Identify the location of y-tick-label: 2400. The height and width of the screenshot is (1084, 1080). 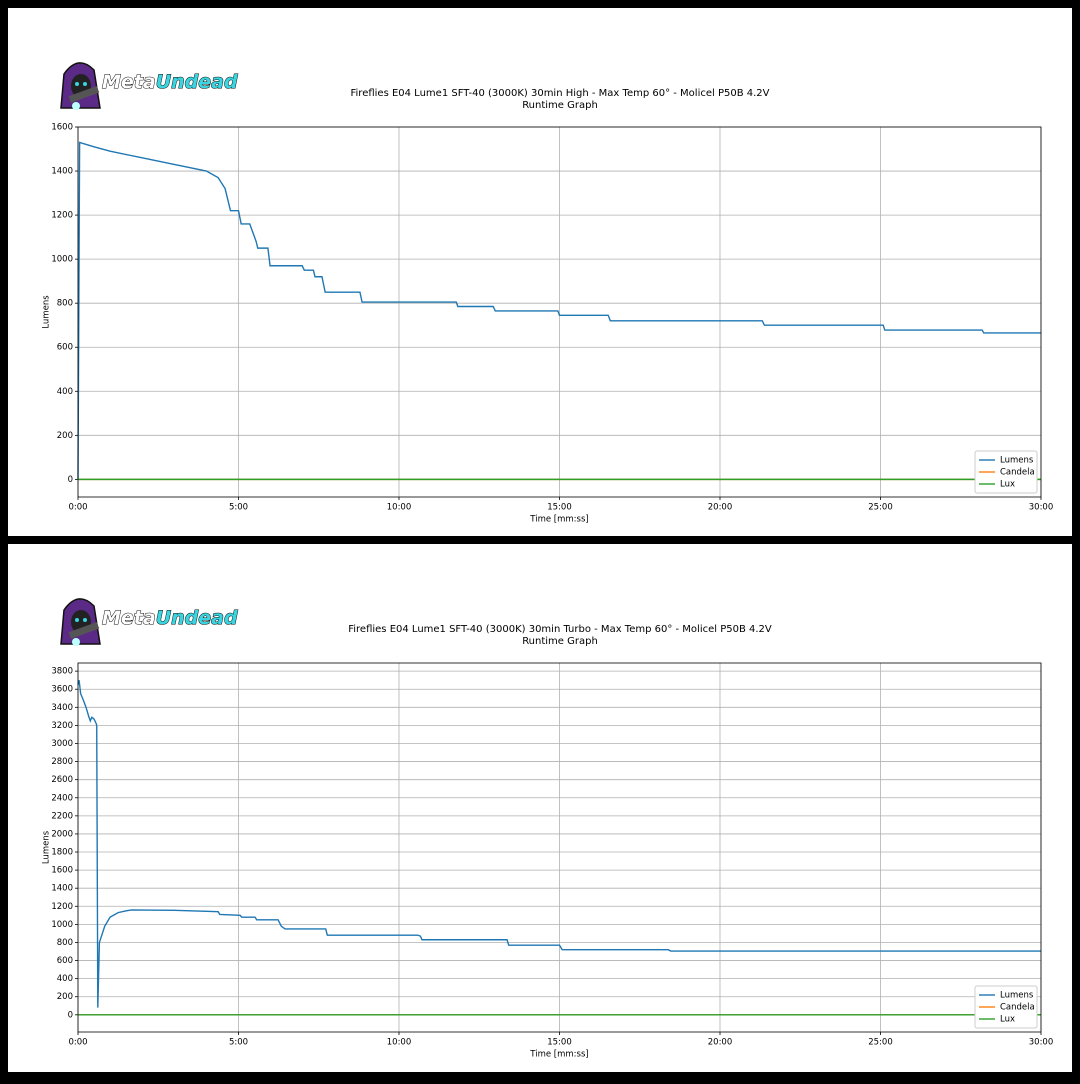
(62, 798).